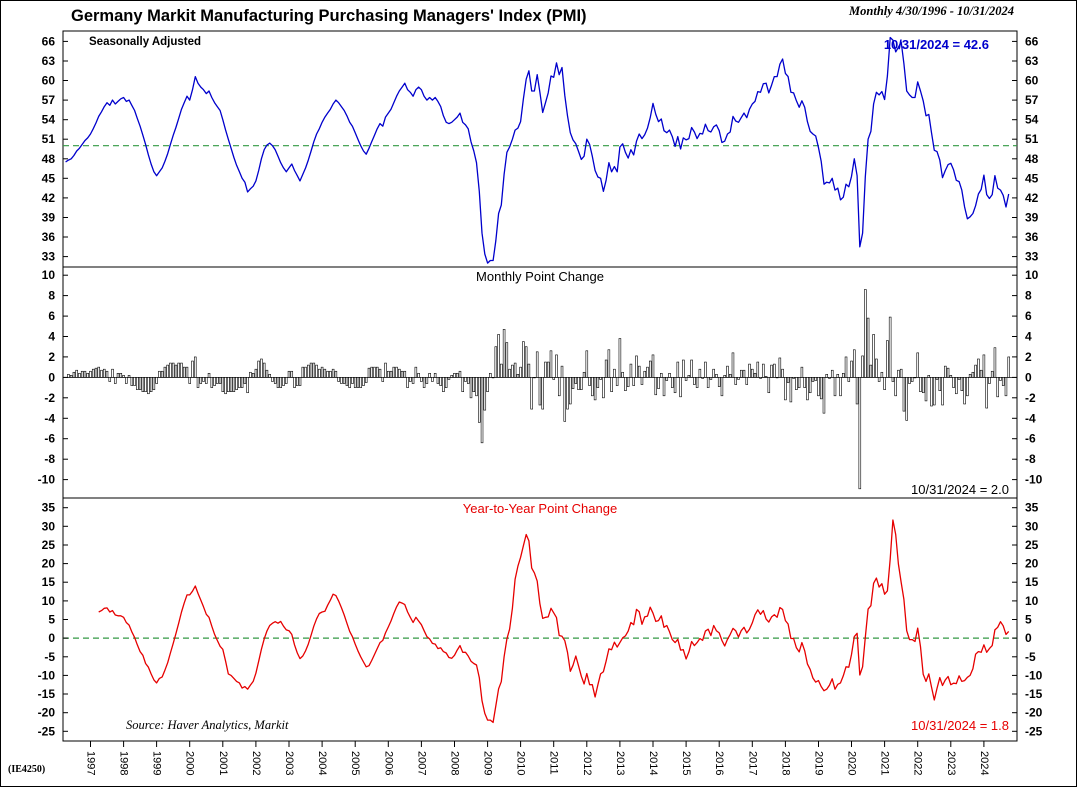  Describe the element at coordinates (1032, 41) in the screenshot. I see `y-tick-label: 66` at that location.